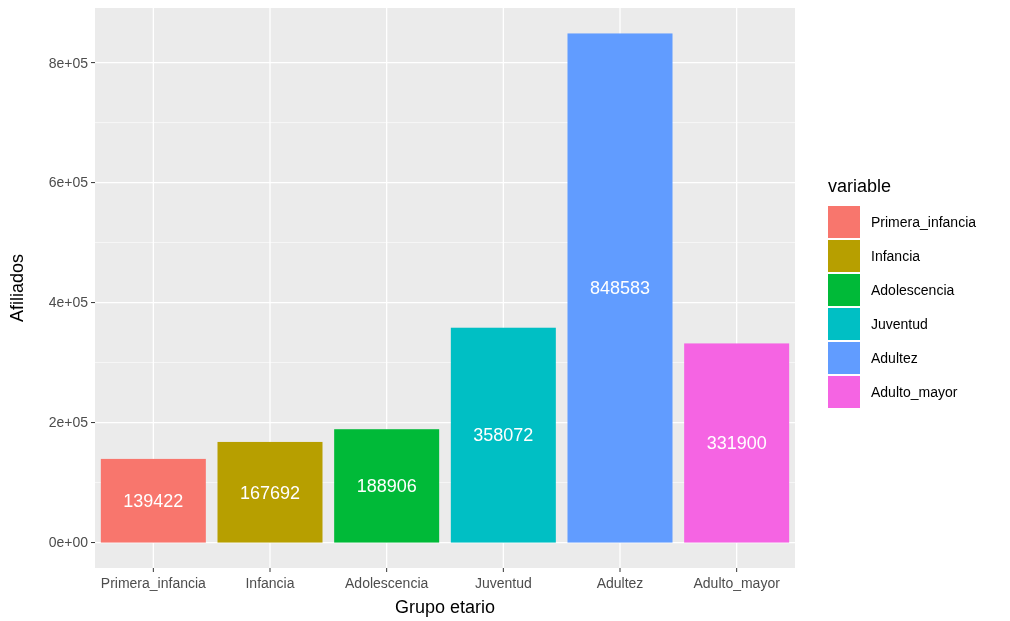 The image size is (1010, 621). What do you see at coordinates (860, 186) in the screenshot?
I see `legend-title: variable` at bounding box center [860, 186].